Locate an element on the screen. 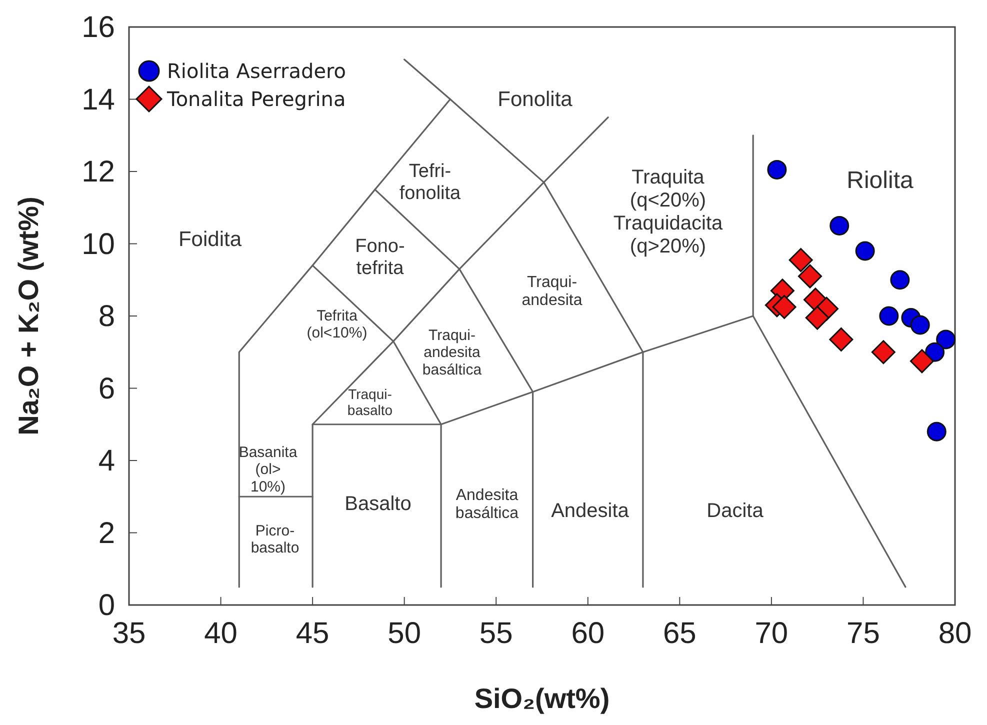 The image size is (987, 725). annotation: Andesita basáltica is located at coordinates (487, 504).